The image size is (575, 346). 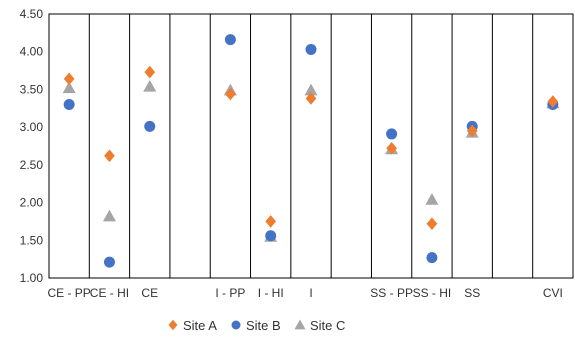 What do you see at coordinates (271, 293) in the screenshot?
I see `x-tick-label: I - HI` at bounding box center [271, 293].